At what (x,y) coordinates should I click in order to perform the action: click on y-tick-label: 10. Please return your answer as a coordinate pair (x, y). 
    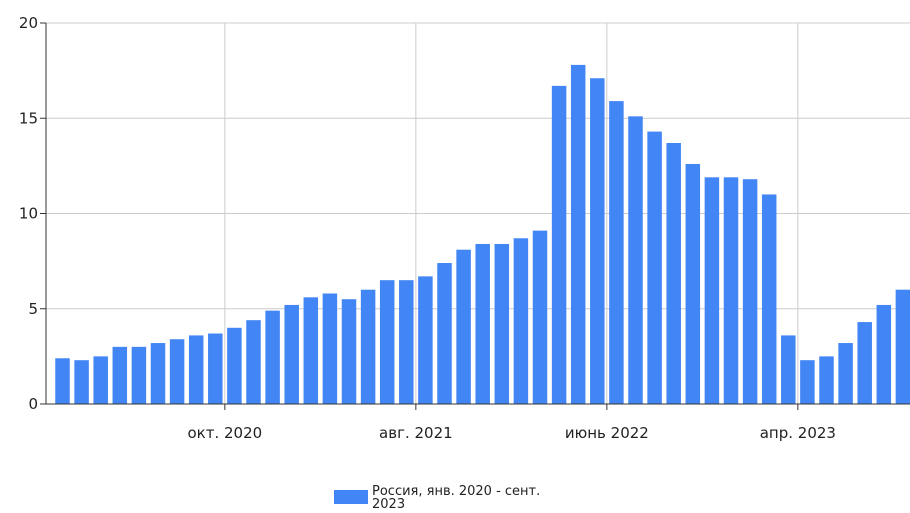
    Looking at the image, I should click on (28, 214).